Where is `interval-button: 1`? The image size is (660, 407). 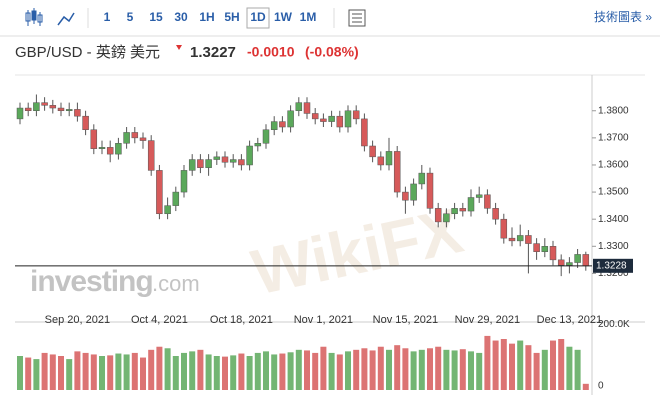 interval-button: 1 is located at coordinates (107, 17).